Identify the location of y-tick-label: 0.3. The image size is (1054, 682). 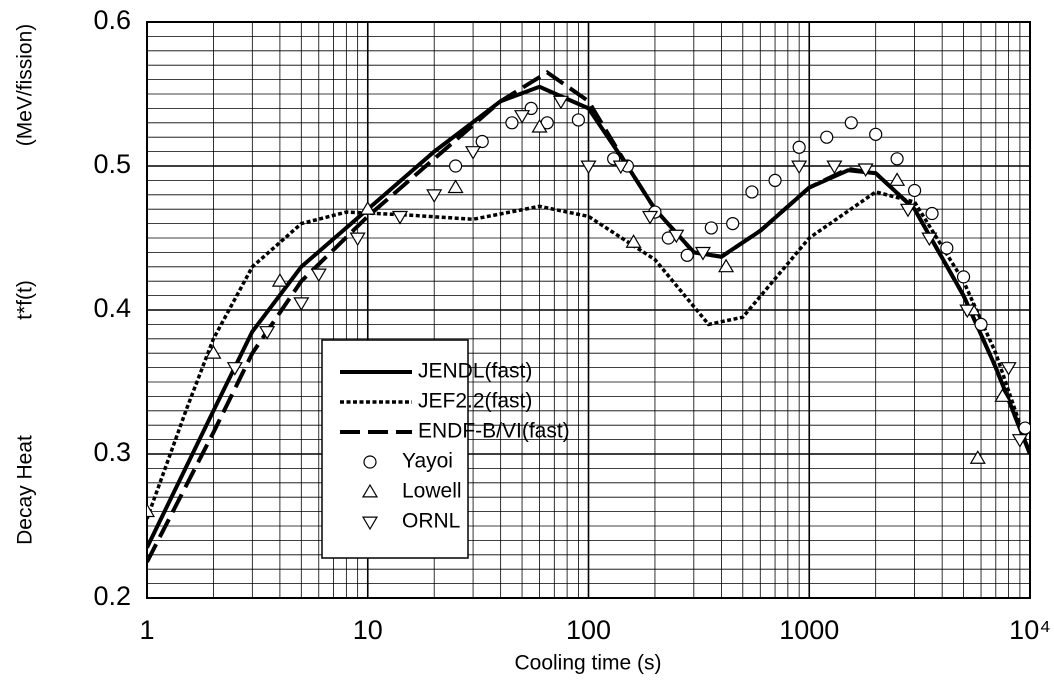
(112, 452).